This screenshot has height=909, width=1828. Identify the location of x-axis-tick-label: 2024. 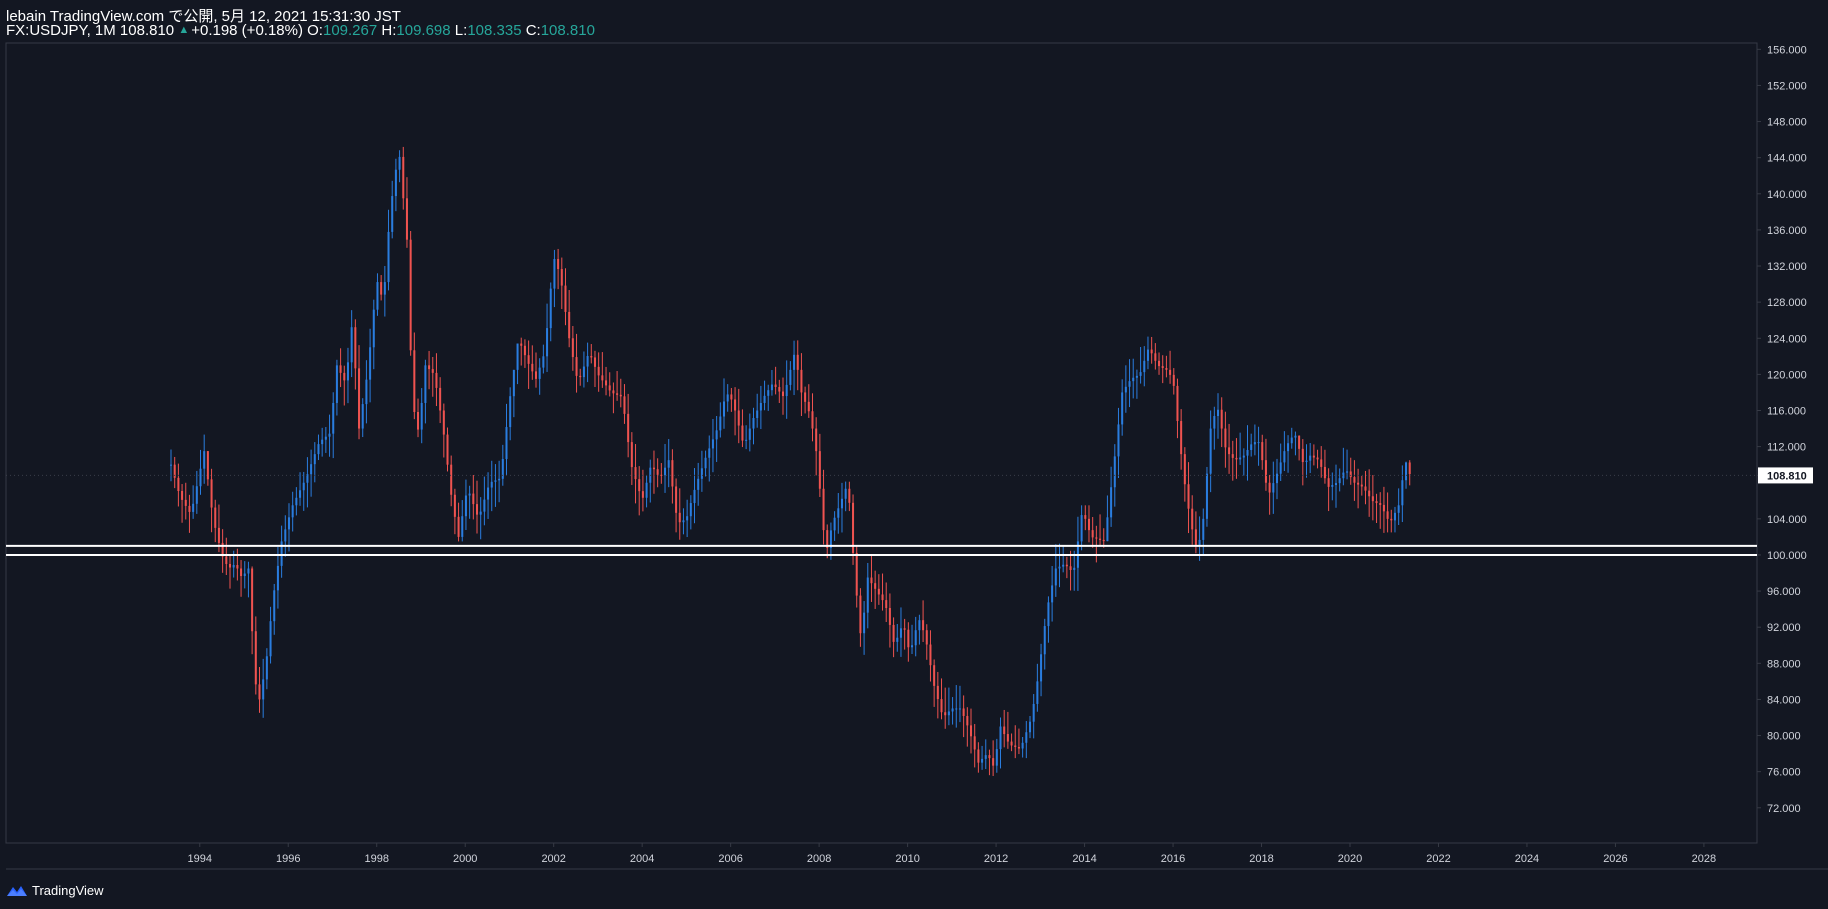
(1527, 859).